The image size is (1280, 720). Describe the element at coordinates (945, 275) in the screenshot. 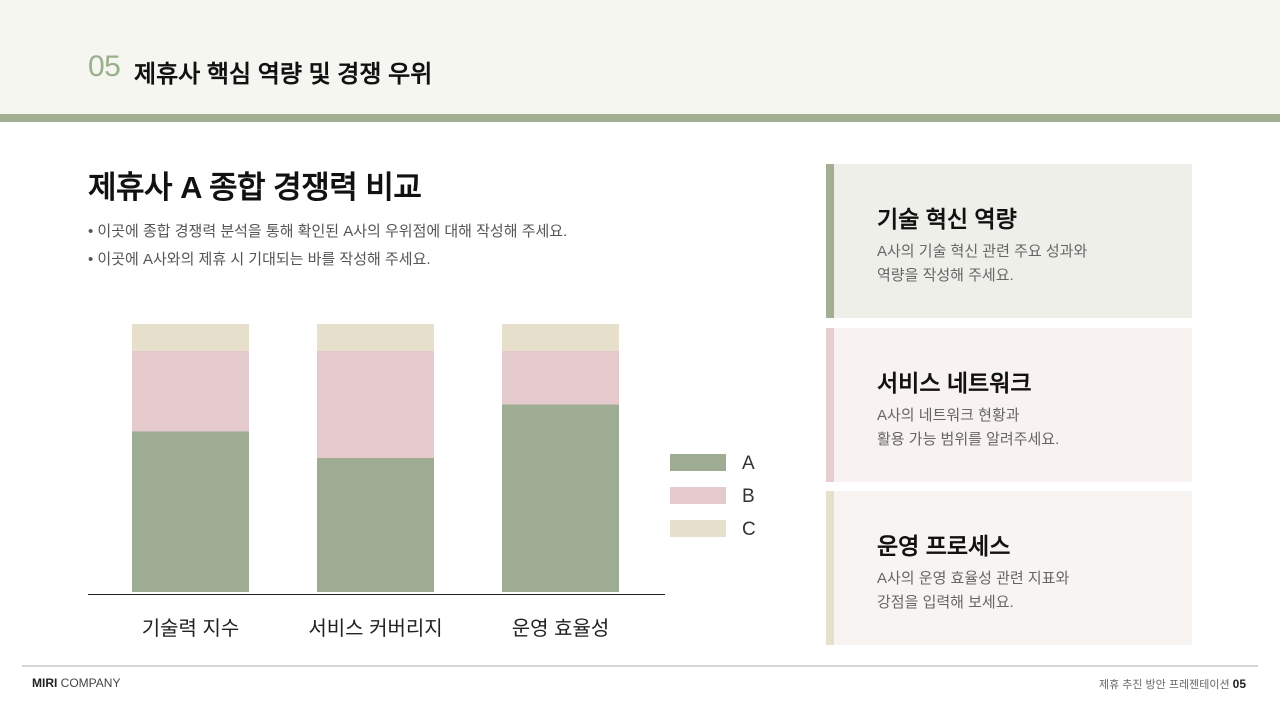

I see `card-body-line: 역량을 작성해 주세요.` at that location.